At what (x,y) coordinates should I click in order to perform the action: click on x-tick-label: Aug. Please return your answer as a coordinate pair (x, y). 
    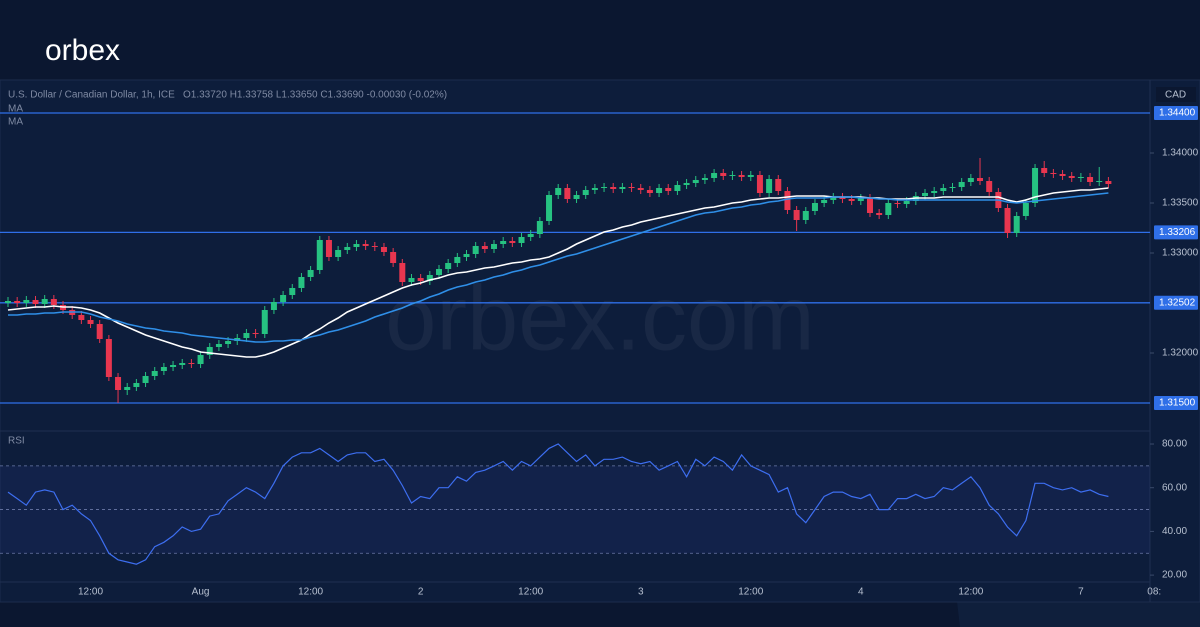
    Looking at the image, I should click on (201, 592).